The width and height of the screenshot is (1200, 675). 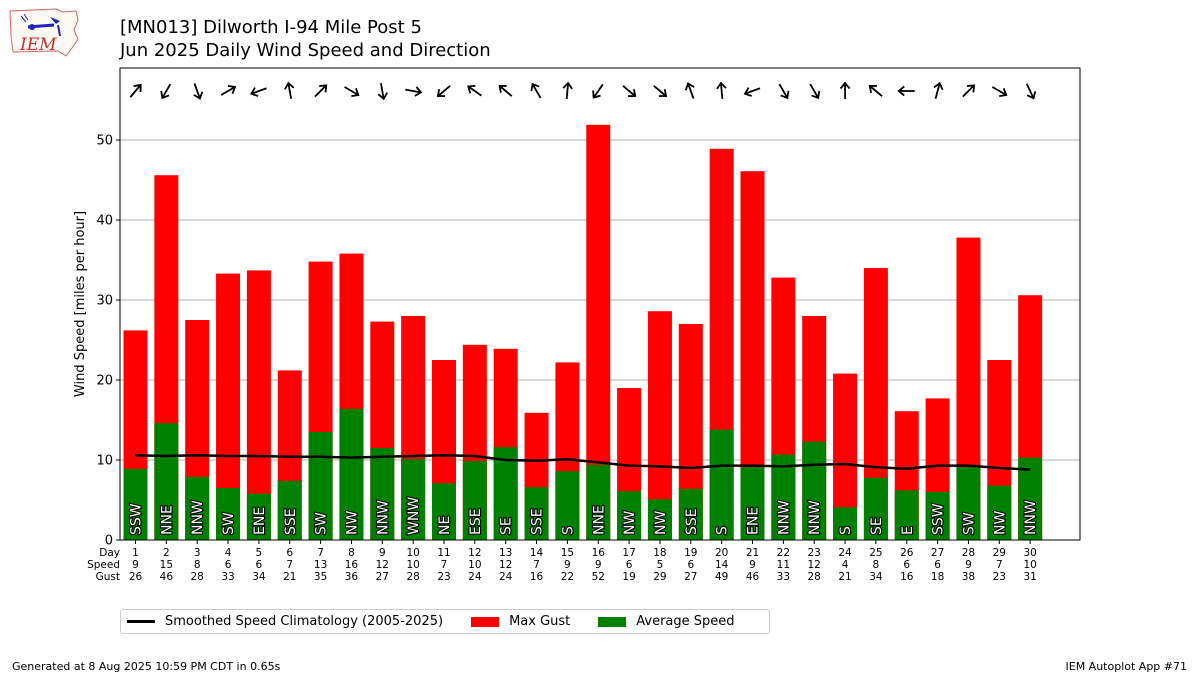 I want to click on gust-label: 28, so click(x=197, y=577).